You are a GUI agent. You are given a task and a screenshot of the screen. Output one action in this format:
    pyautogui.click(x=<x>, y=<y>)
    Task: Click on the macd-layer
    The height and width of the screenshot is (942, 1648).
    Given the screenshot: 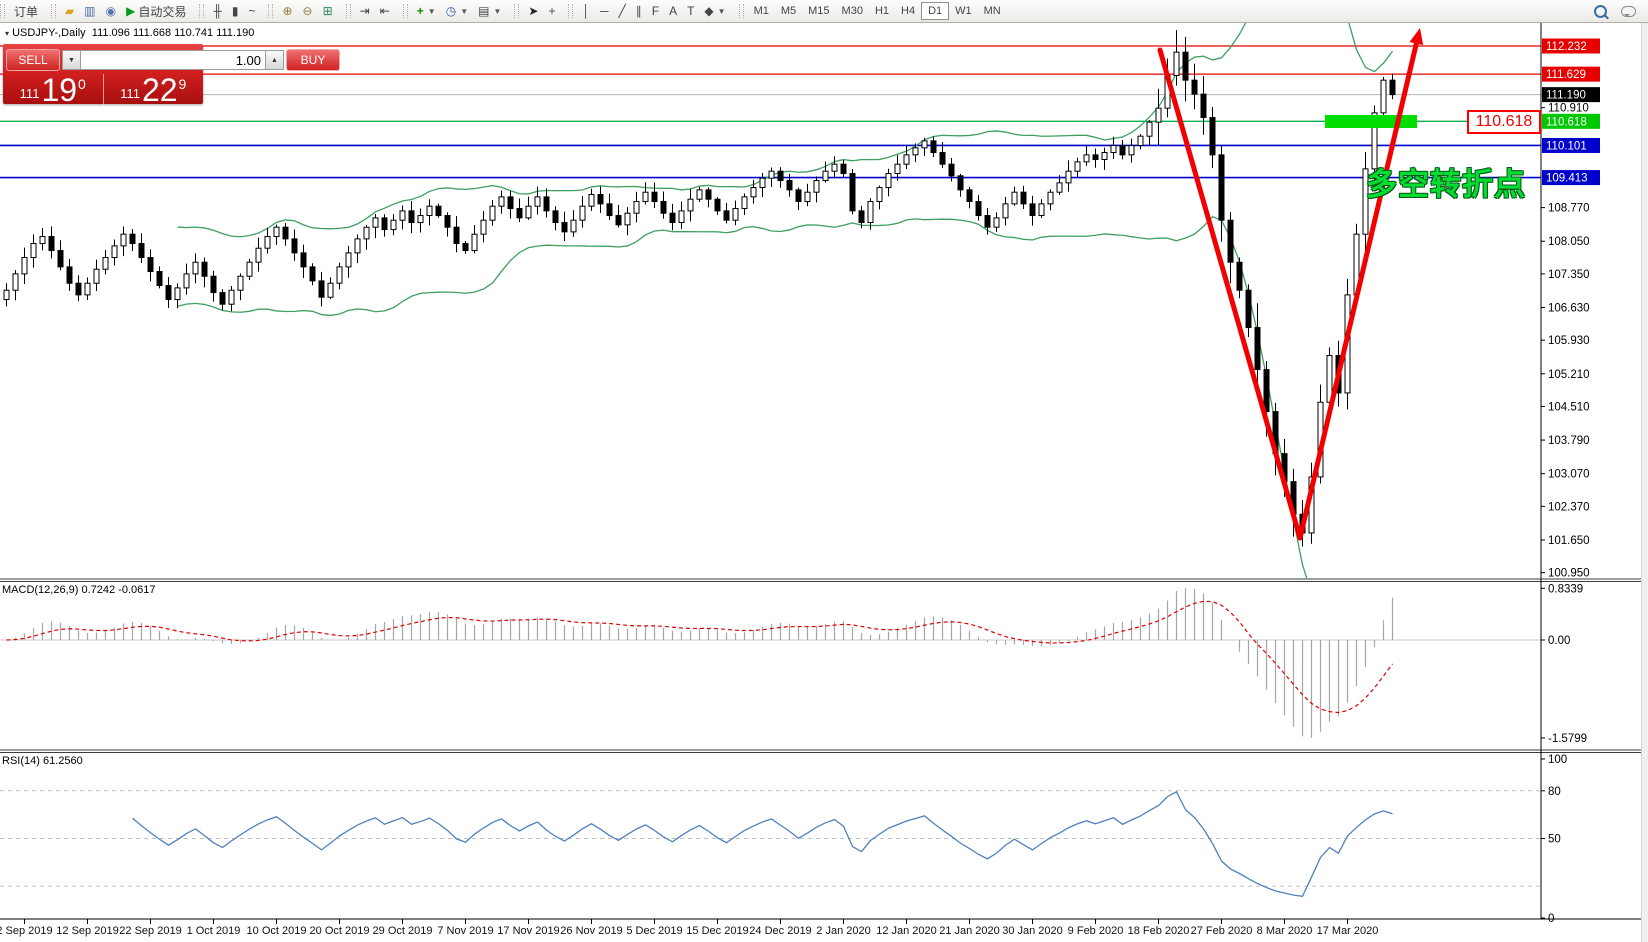 What is the action you would take?
    pyautogui.click(x=770, y=663)
    